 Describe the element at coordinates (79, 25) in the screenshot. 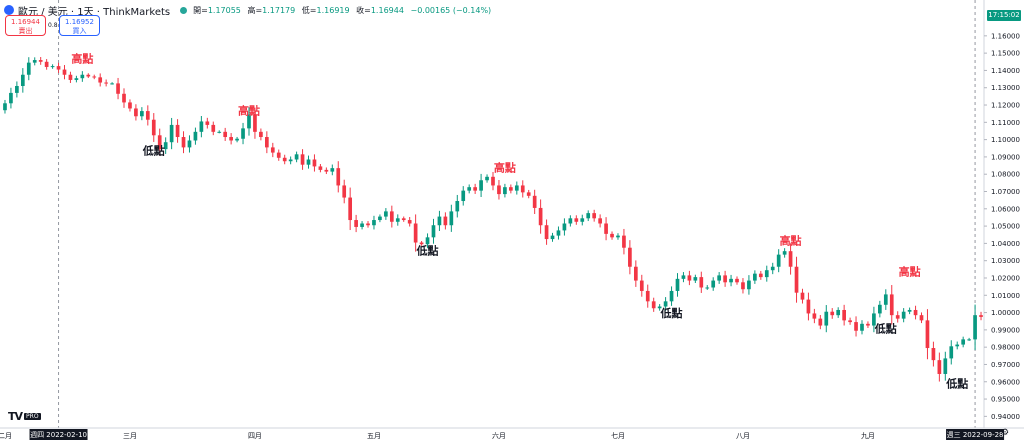

I see `buy-button: 1.16952 買入` at that location.